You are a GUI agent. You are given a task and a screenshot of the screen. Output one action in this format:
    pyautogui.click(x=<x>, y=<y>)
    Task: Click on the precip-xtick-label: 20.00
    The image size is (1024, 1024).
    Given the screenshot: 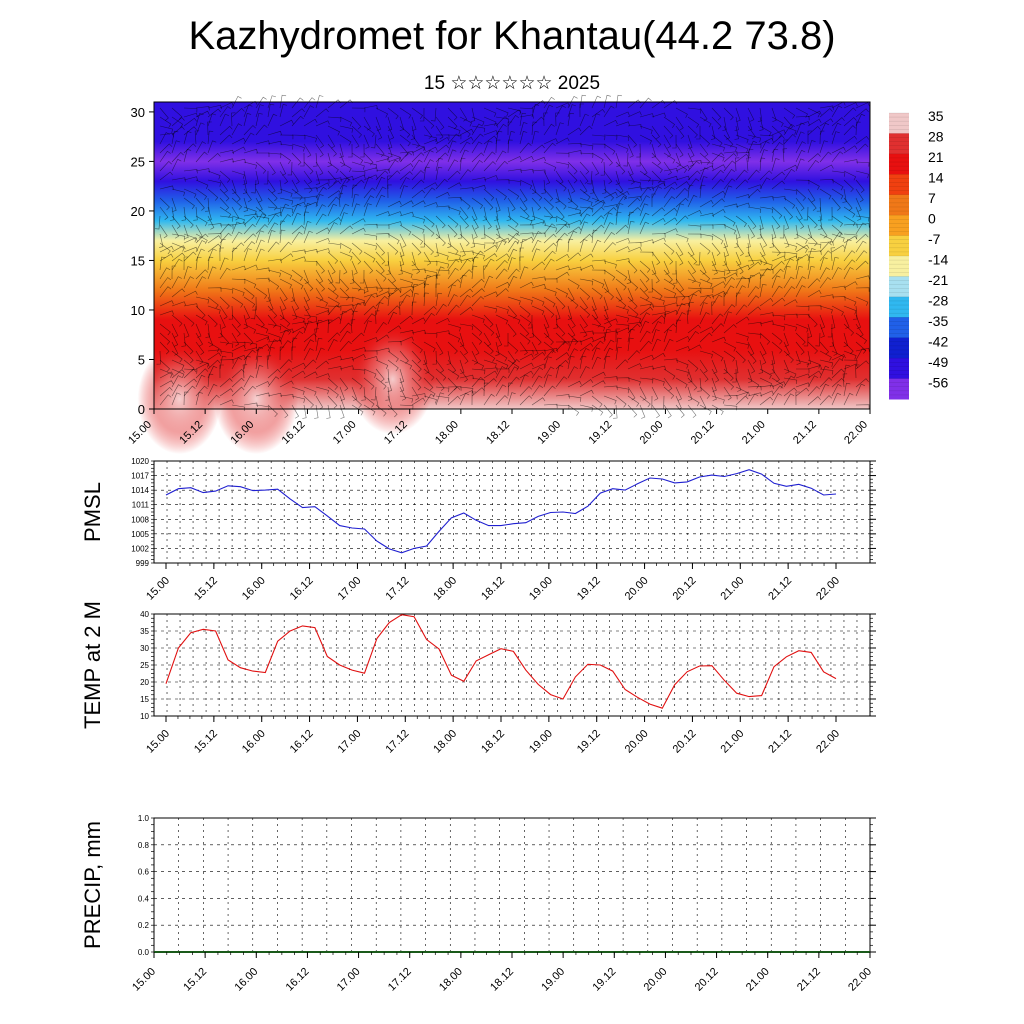 What is the action you would take?
    pyautogui.click(x=656, y=980)
    